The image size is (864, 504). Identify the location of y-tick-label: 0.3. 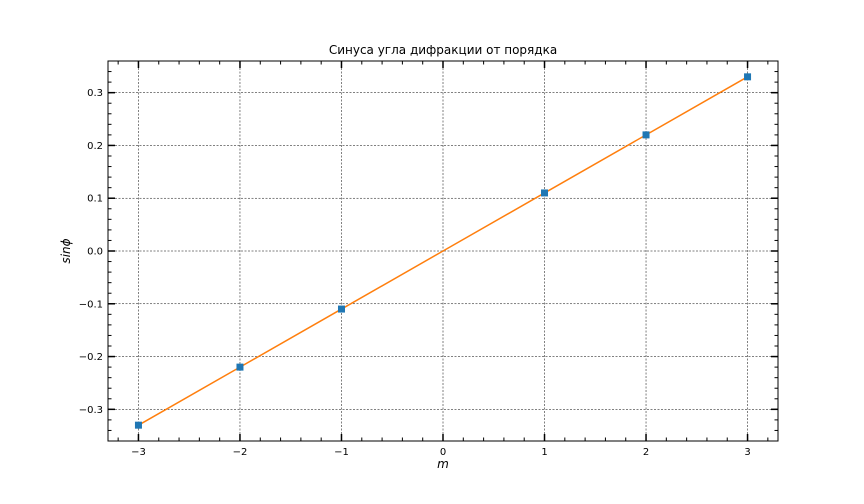
(95, 93).